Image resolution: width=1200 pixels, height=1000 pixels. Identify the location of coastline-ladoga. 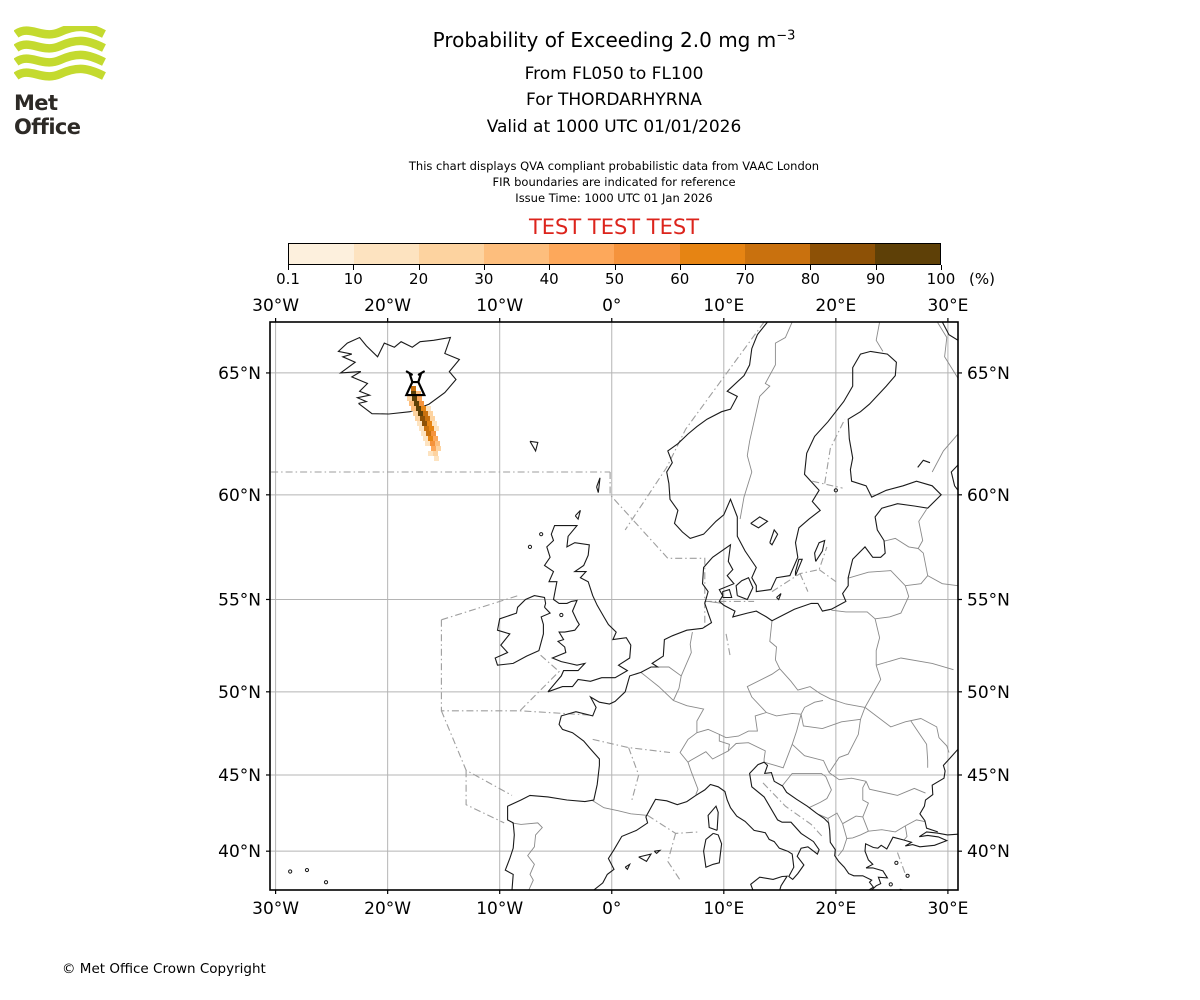
(954, 477).